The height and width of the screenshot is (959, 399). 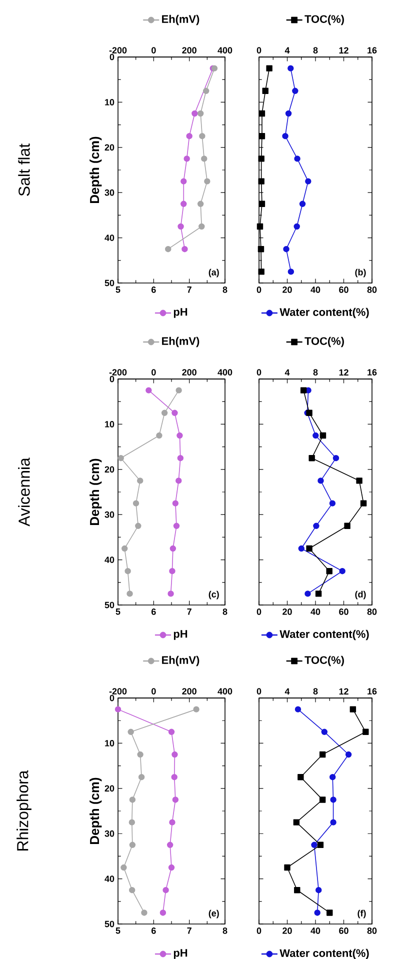 What do you see at coordinates (213, 273) in the screenshot?
I see `annotation: (a)` at bounding box center [213, 273].